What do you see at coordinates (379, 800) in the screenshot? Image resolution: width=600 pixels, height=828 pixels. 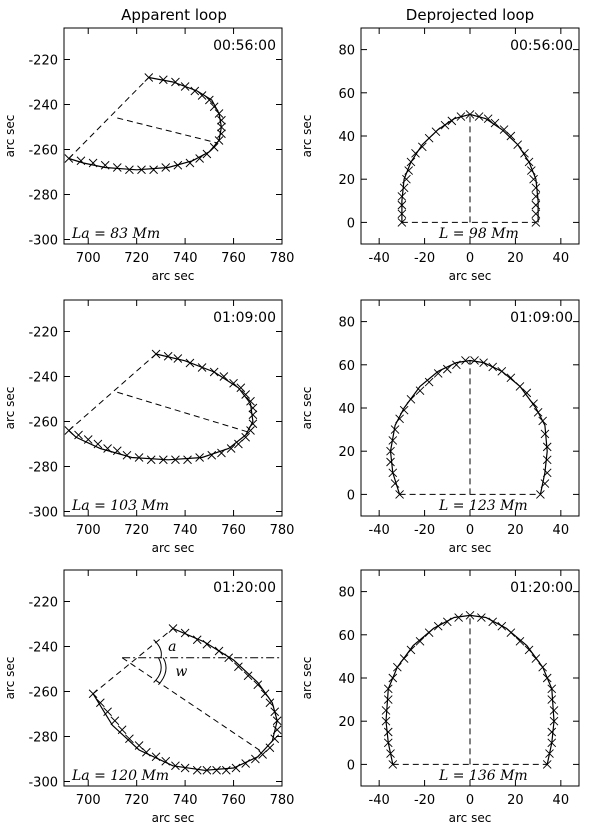 I see `x-tick-label: -40` at bounding box center [379, 800].